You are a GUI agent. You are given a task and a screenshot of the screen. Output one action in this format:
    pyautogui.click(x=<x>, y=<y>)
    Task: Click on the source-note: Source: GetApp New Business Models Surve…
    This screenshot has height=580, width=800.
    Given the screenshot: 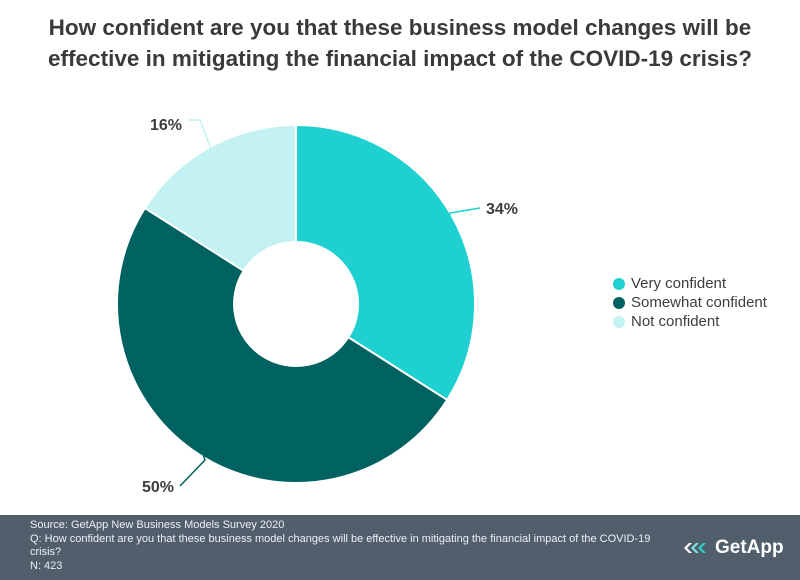 What is the action you would take?
    pyautogui.click(x=157, y=525)
    